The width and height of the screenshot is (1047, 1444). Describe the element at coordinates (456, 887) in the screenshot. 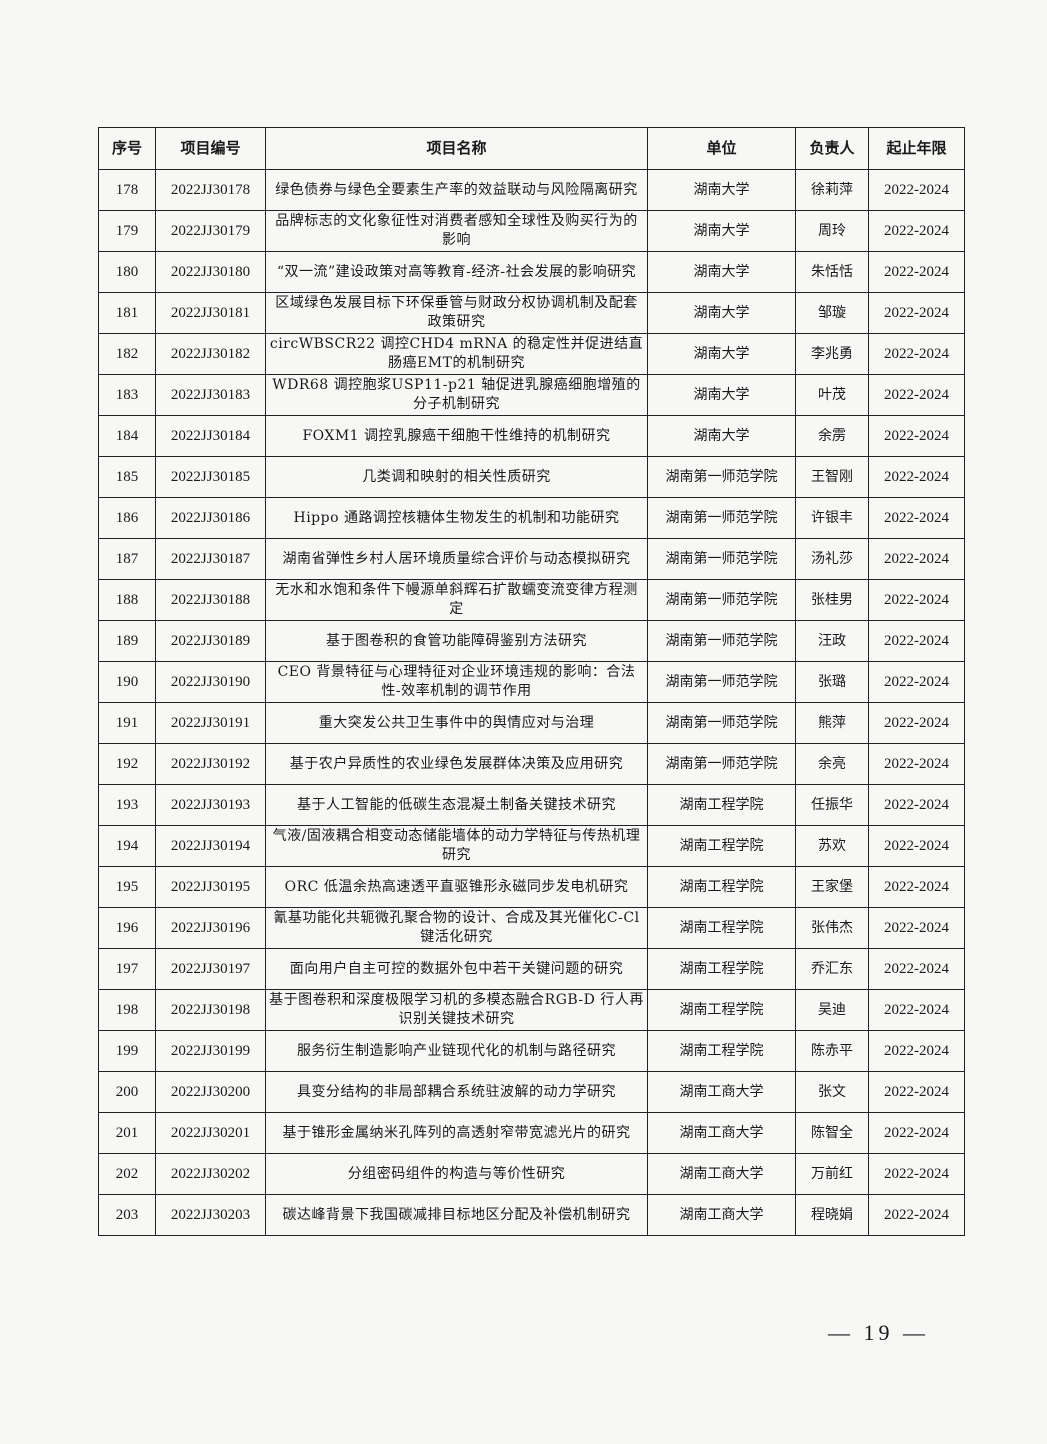

I see `cell-project-name: ORC 低温余热高速透平直驱锥形永磁同步发电机研究` at that location.